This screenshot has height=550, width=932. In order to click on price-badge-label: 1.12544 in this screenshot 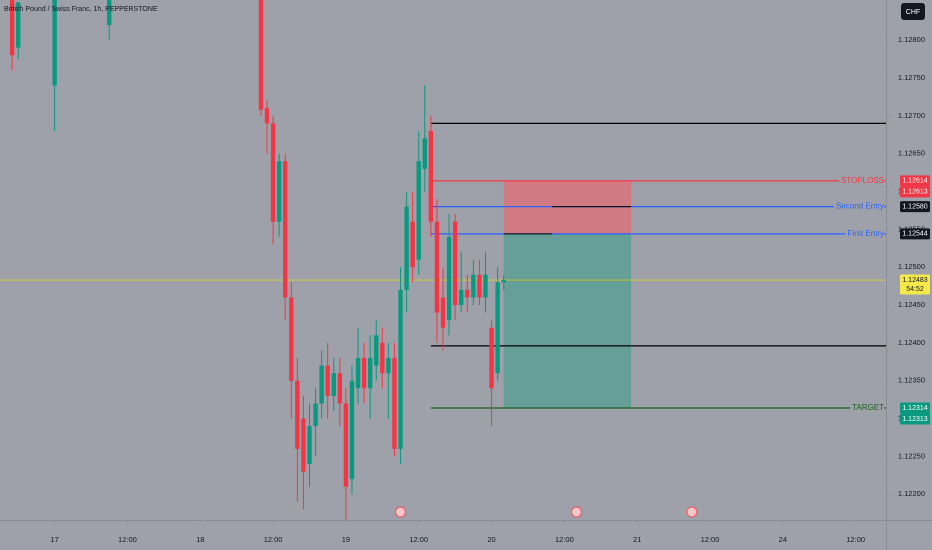, I will do `click(914, 234)`.